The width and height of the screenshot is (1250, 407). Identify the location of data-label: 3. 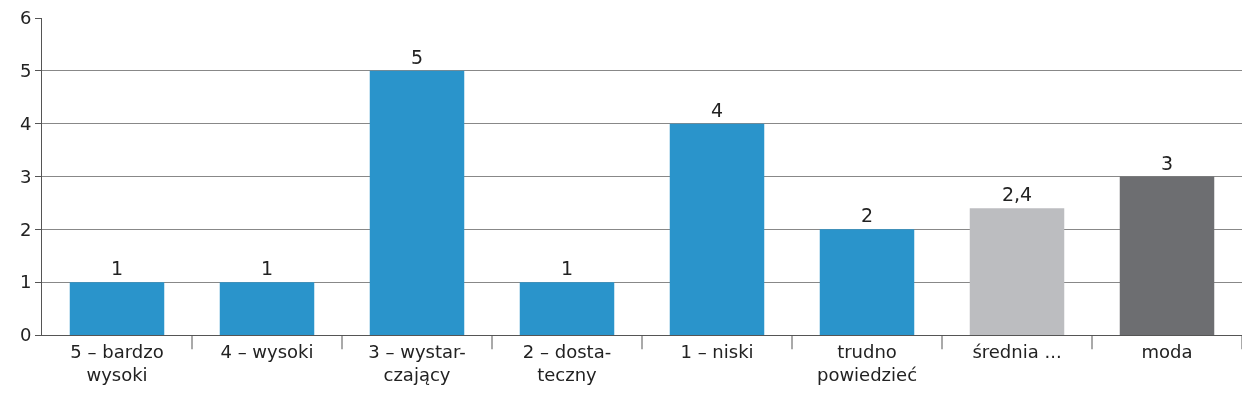
(1167, 162).